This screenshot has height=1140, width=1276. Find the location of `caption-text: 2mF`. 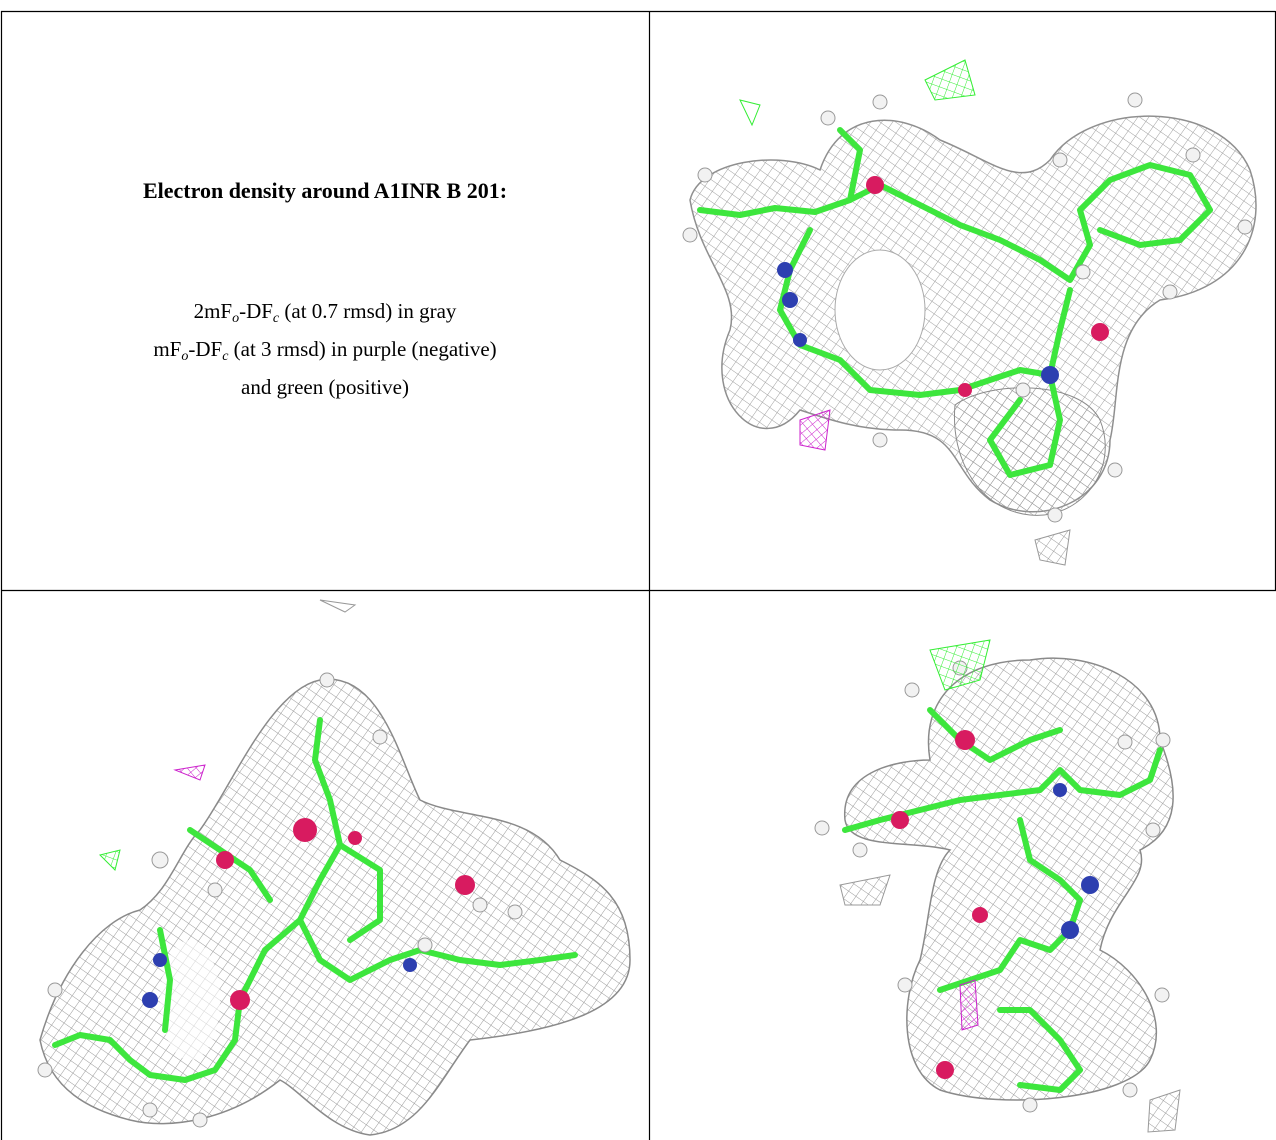

caption-text: 2mF is located at coordinates (213, 311).